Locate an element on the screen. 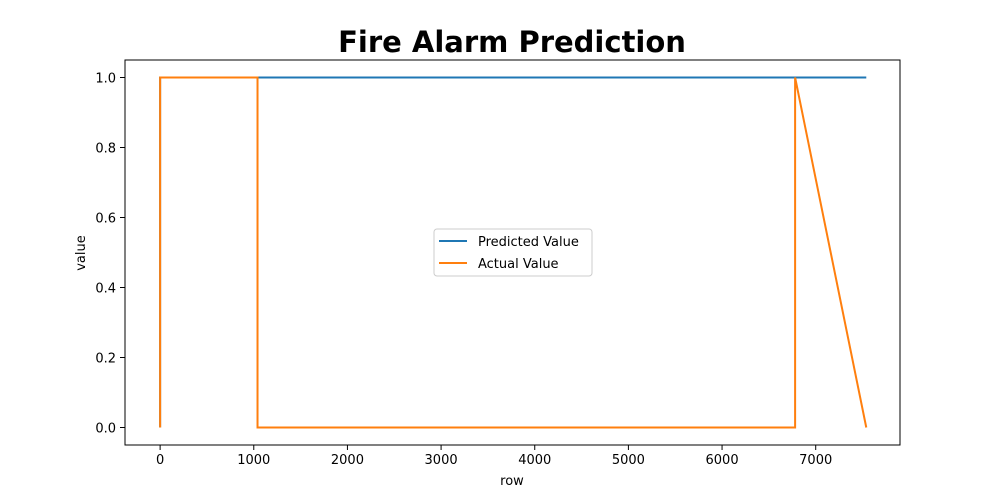  x-tick-label: 1000 is located at coordinates (253, 460).